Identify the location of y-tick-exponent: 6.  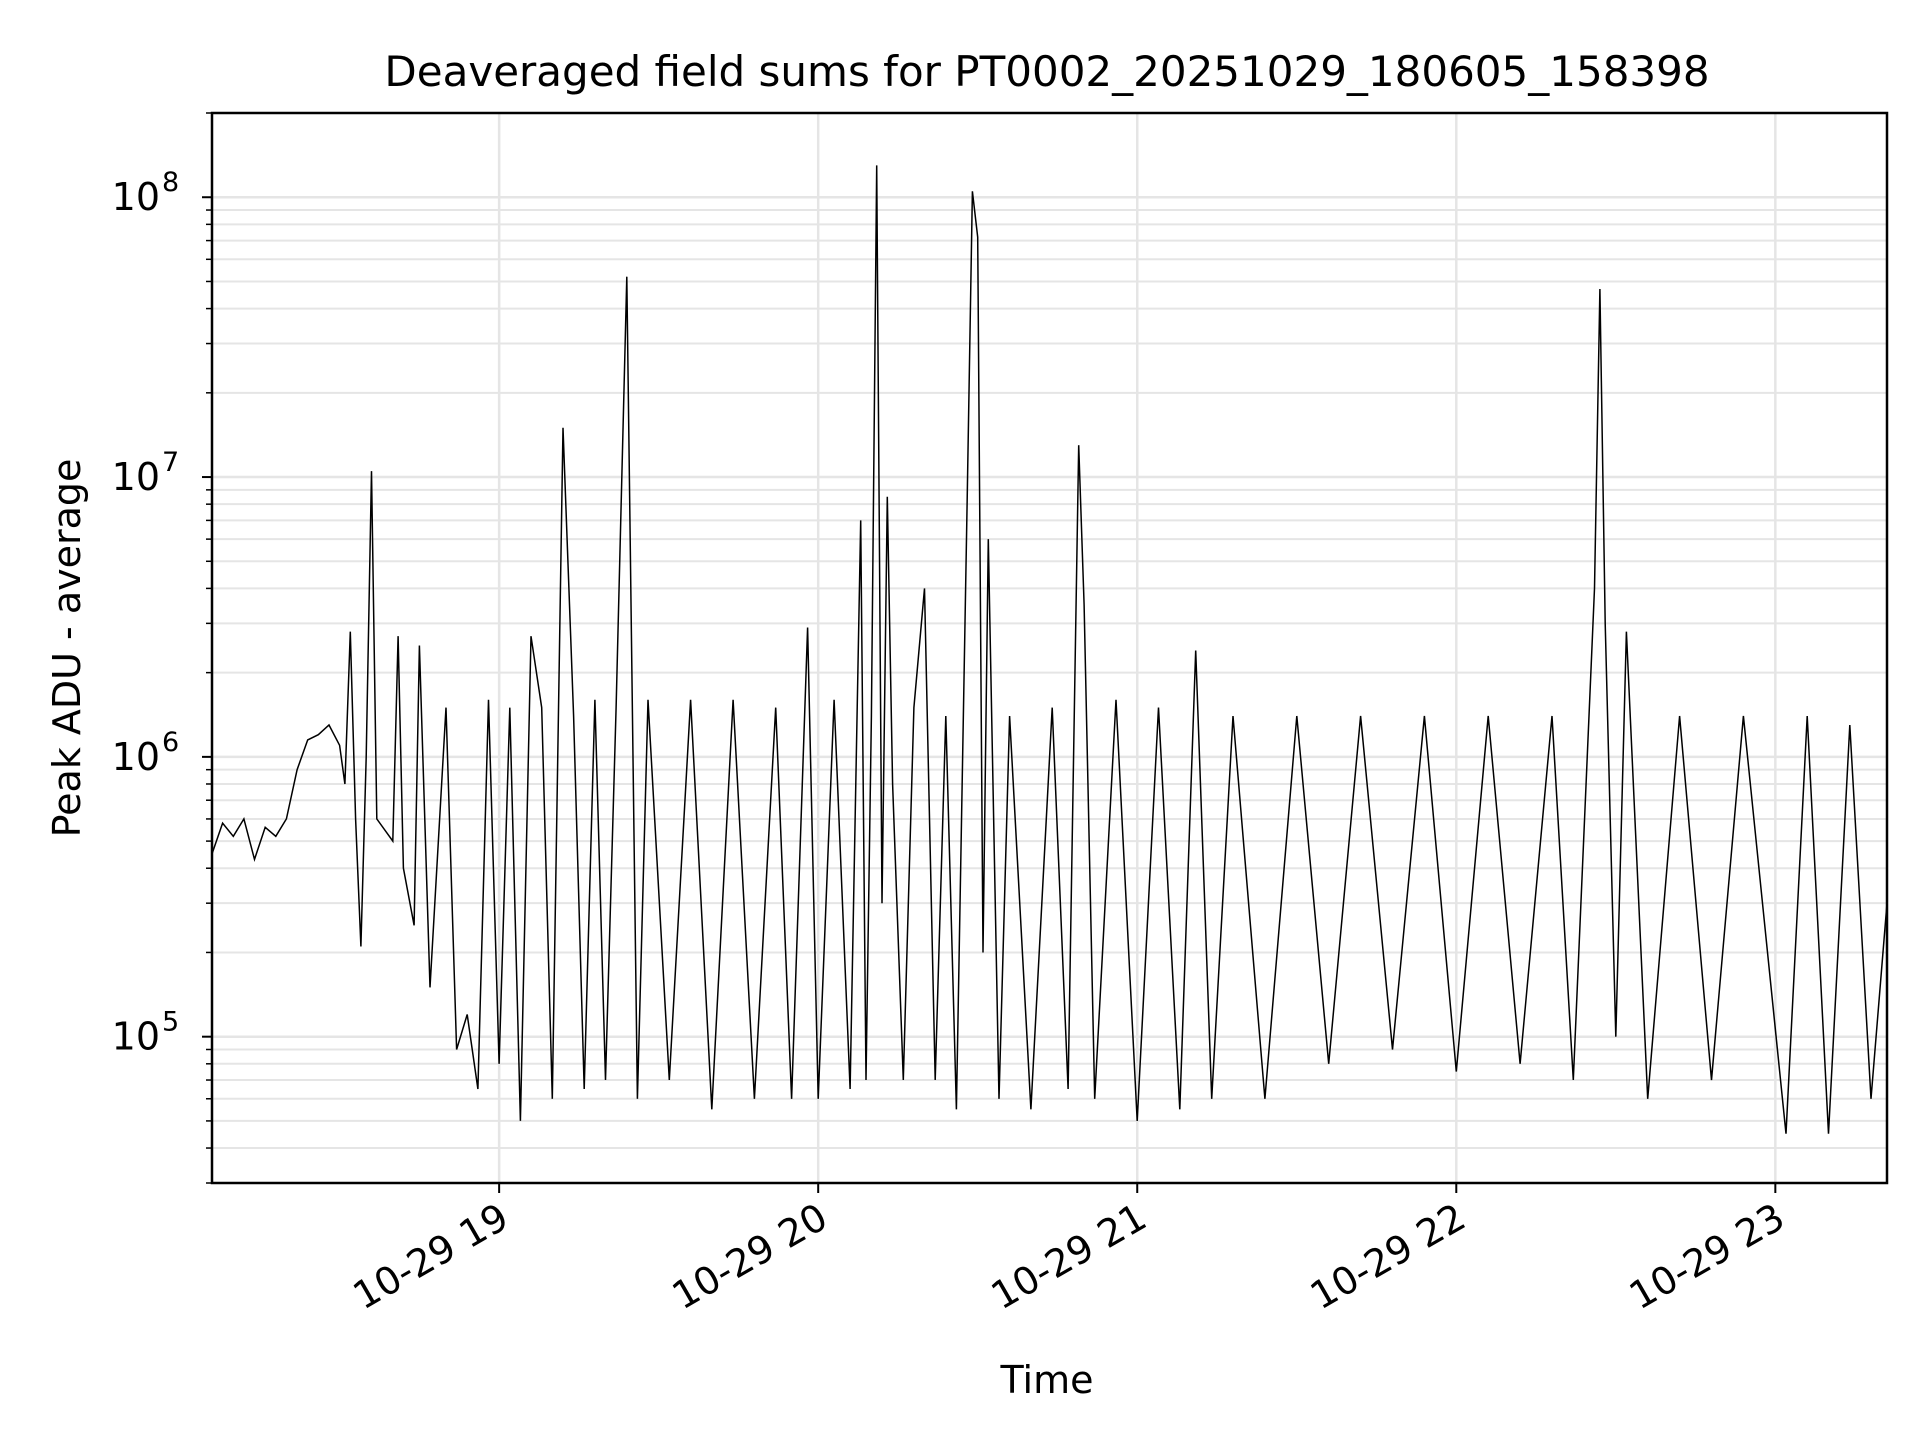
(170, 742).